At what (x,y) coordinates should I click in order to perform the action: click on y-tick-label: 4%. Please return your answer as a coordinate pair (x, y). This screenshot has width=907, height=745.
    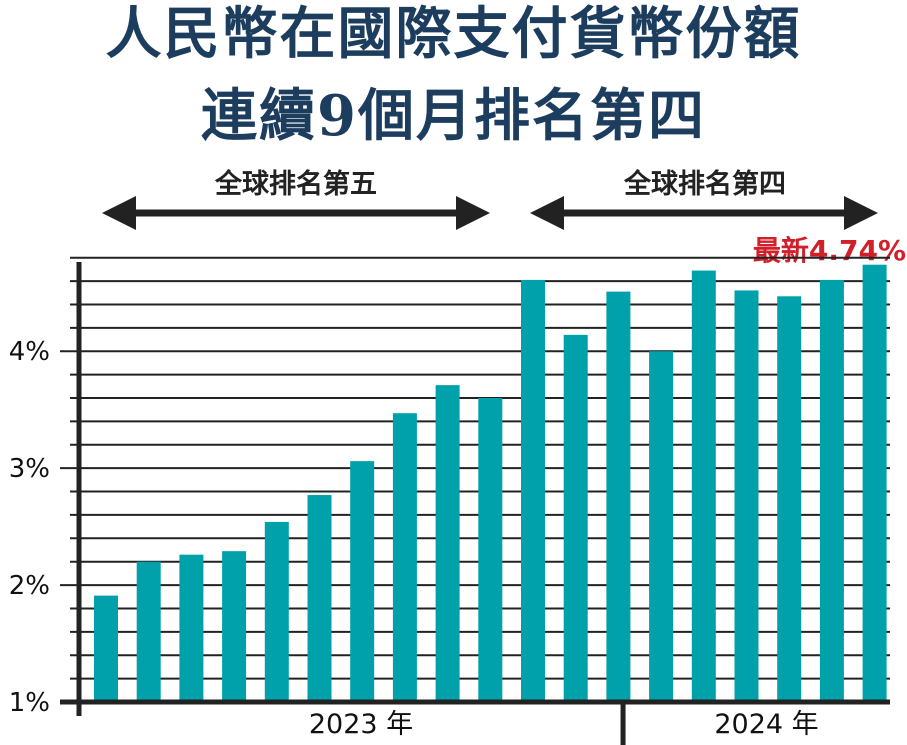
    Looking at the image, I should click on (29, 352).